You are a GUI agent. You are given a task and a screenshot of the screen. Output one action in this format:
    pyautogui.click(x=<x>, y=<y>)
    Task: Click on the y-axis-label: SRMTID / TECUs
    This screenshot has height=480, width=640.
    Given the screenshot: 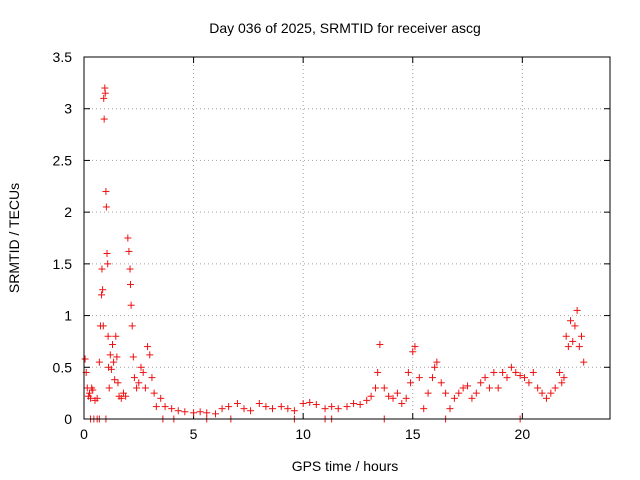 What is the action you would take?
    pyautogui.click(x=14, y=238)
    